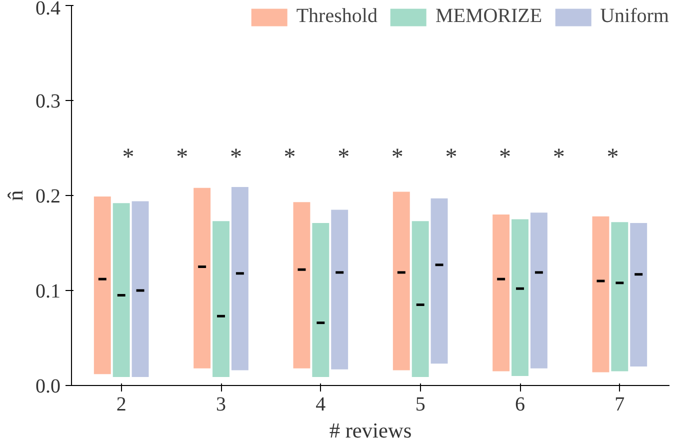 Image resolution: width=689 pixels, height=445 pixels. I want to click on x-tick-label: 6, so click(520, 405).